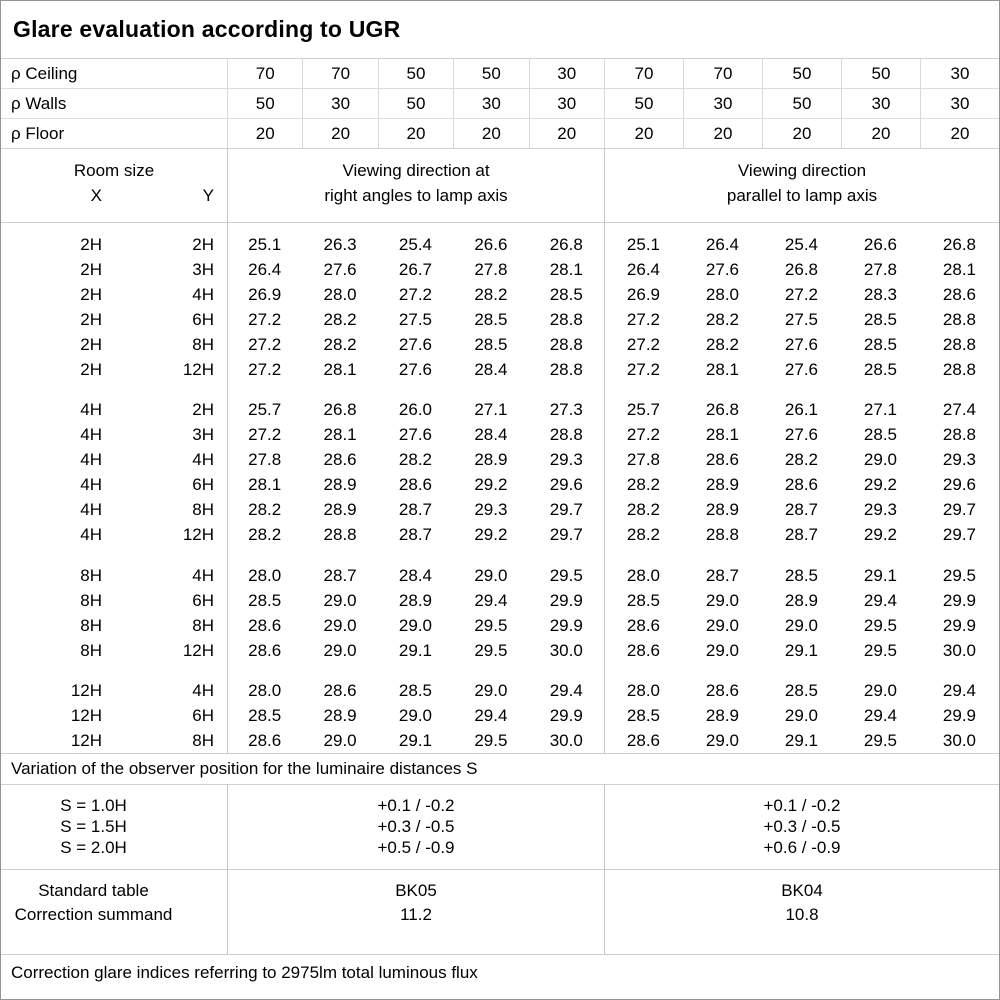 This screenshot has width=1000, height=1000. What do you see at coordinates (604, 488) in the screenshot?
I see `section-divider` at bounding box center [604, 488].